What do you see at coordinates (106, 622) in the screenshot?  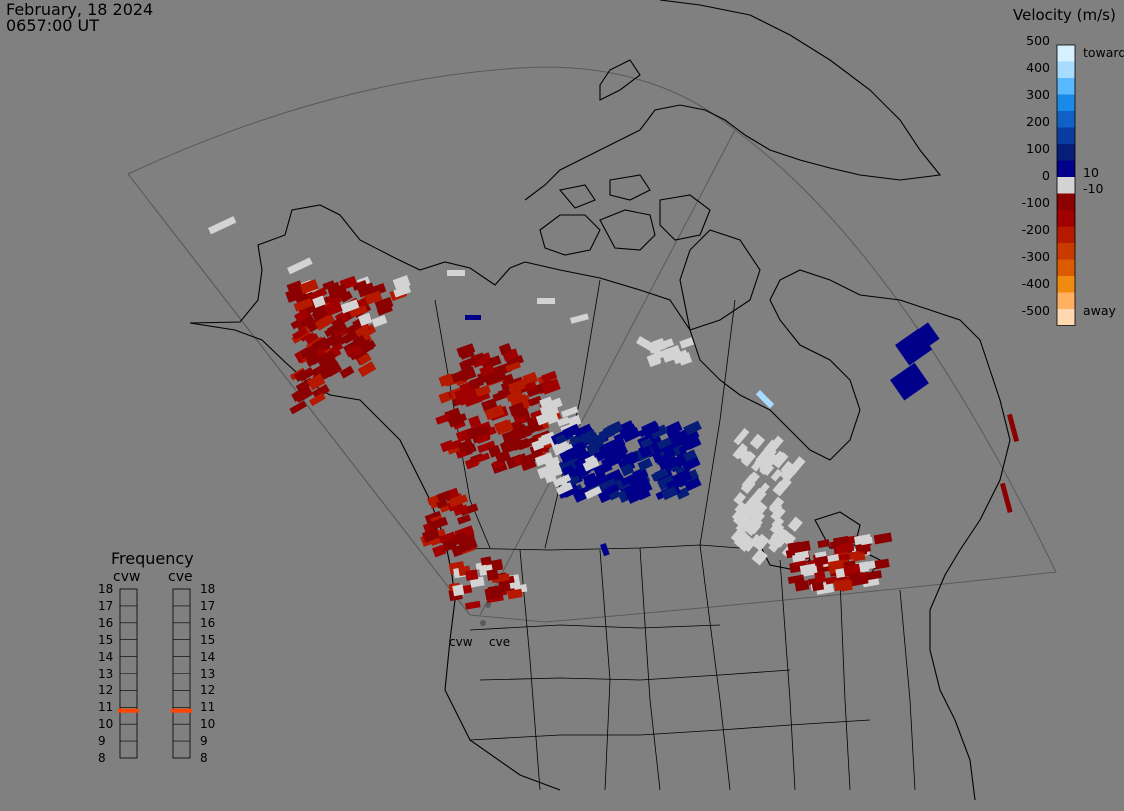 I see `frequency-tick-label: 16` at bounding box center [106, 622].